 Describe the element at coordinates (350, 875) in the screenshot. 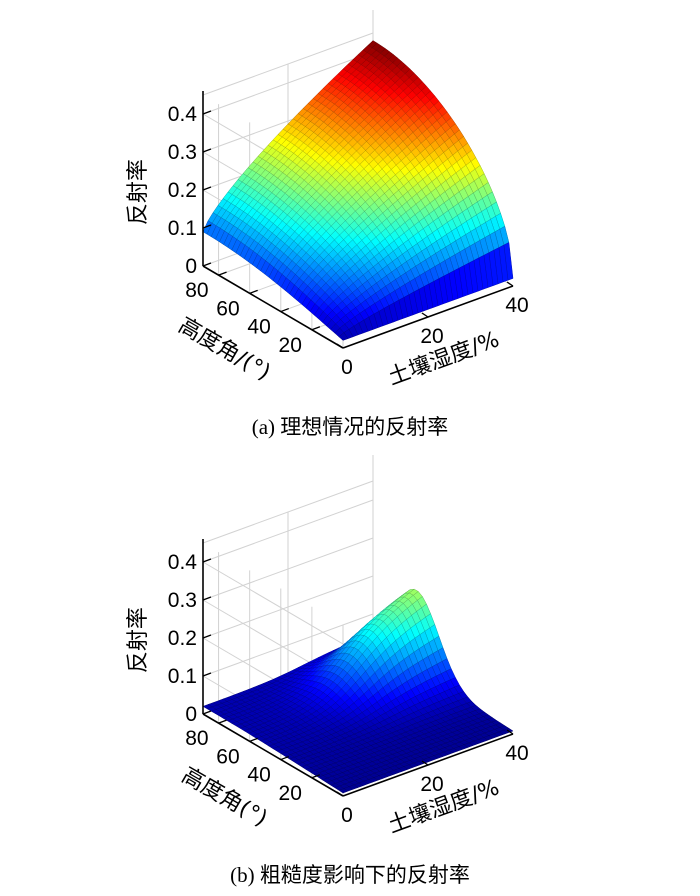

I see `figure-caption: (b) 粗糙度影响下的反射率` at that location.